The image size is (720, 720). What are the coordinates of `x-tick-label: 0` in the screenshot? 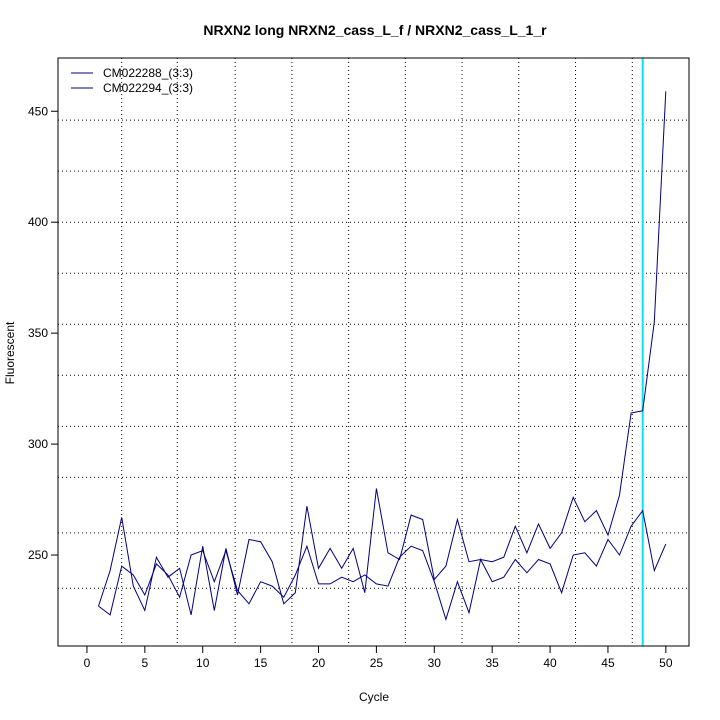 It's located at (87, 663).